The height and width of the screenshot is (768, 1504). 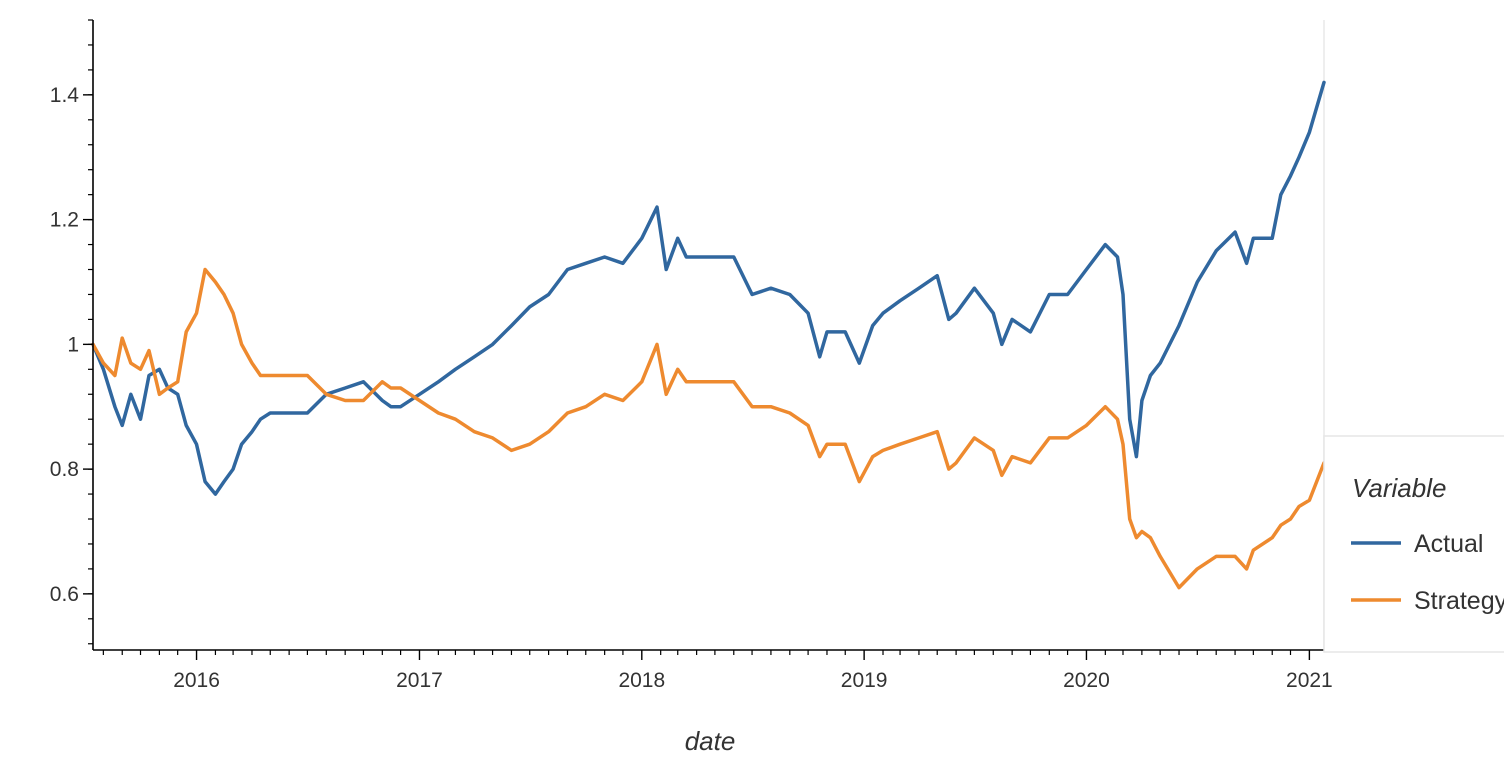 I want to click on legend-label-actual: Actual, so click(x=1448, y=544).